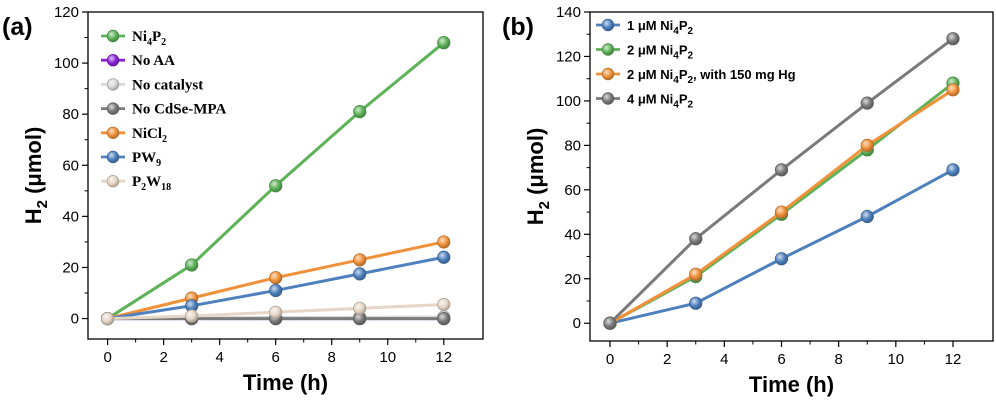 The height and width of the screenshot is (403, 996). What do you see at coordinates (711, 76) in the screenshot?
I see `legend-label: 2 μM Ni4P2, with 150 mg Hg` at bounding box center [711, 76].